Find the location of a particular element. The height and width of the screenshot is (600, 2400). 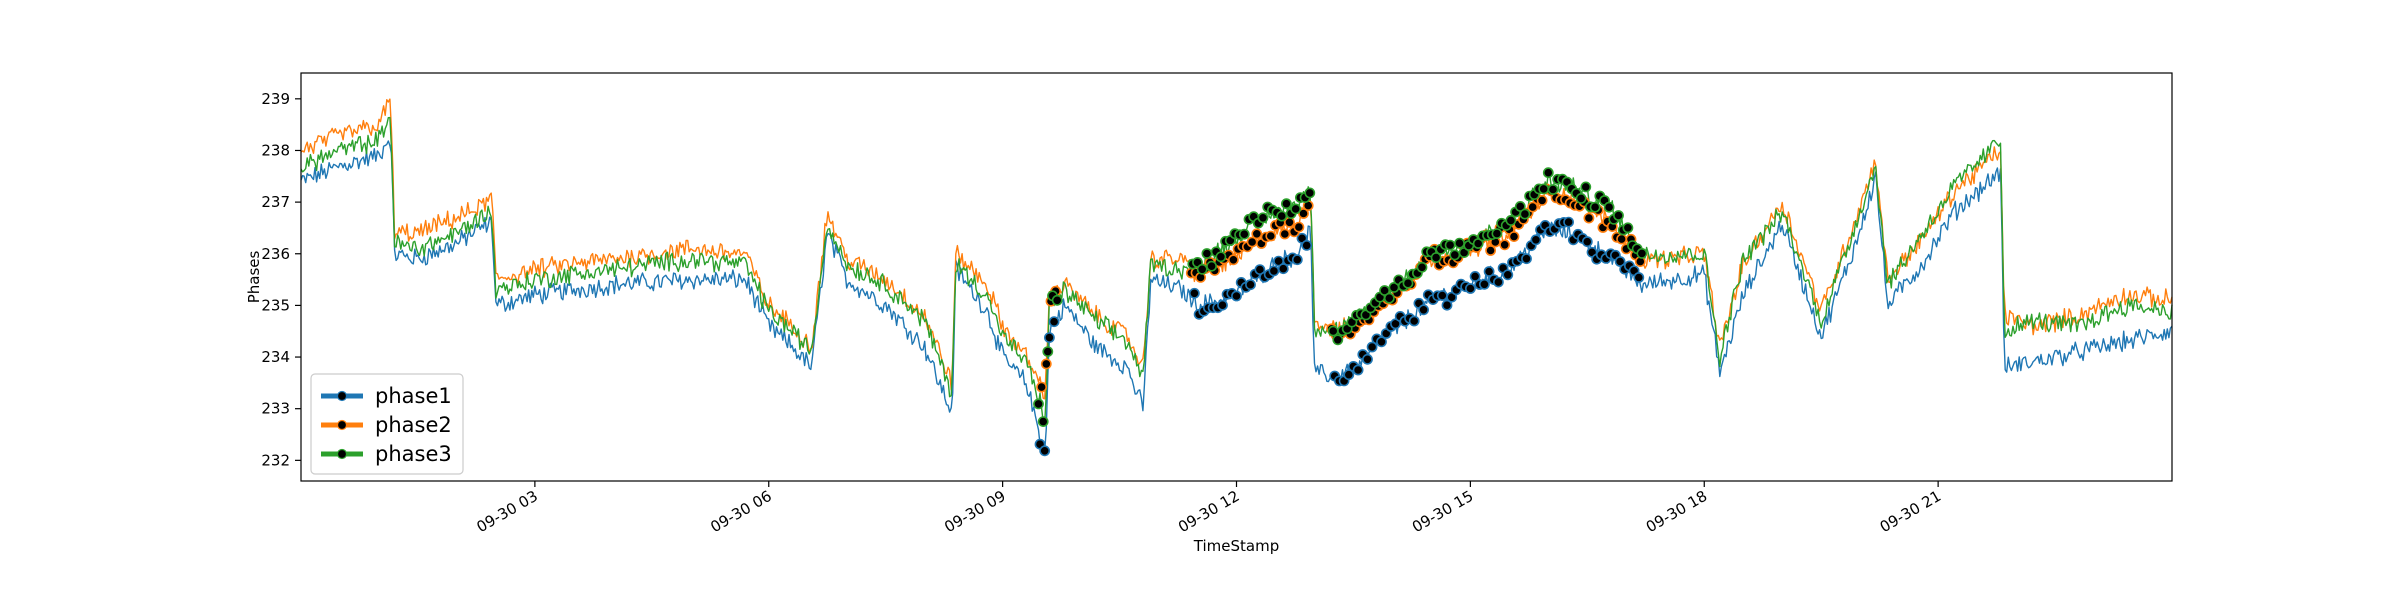

x-tick-label: 09-30 18 is located at coordinates (1676, 511).